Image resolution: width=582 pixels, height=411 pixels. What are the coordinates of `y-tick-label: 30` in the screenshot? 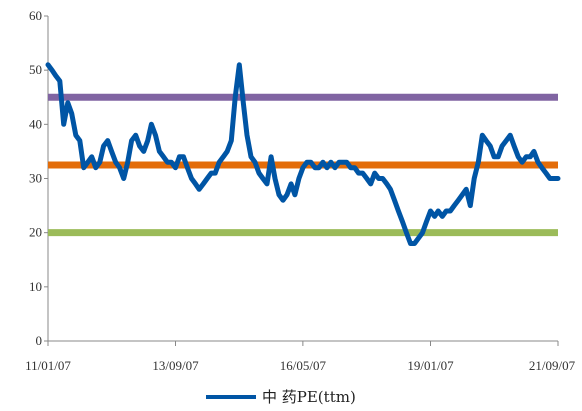 It's located at (35, 178).